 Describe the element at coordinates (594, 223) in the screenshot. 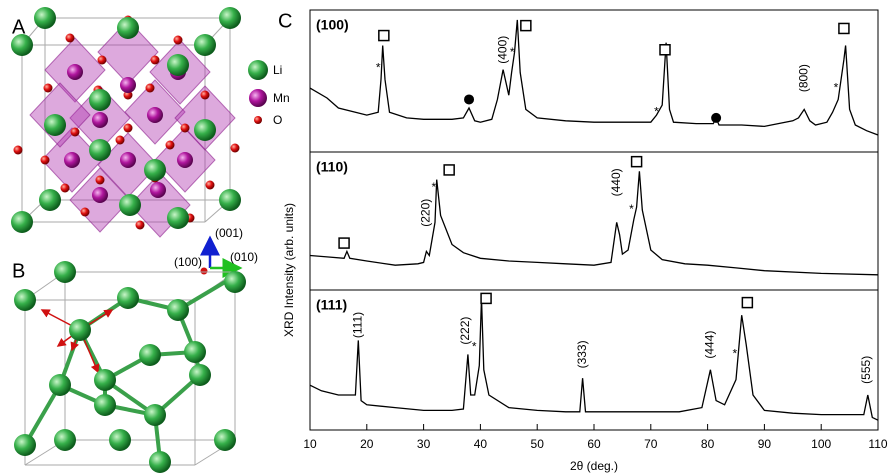

I see `xrd-trace` at that location.